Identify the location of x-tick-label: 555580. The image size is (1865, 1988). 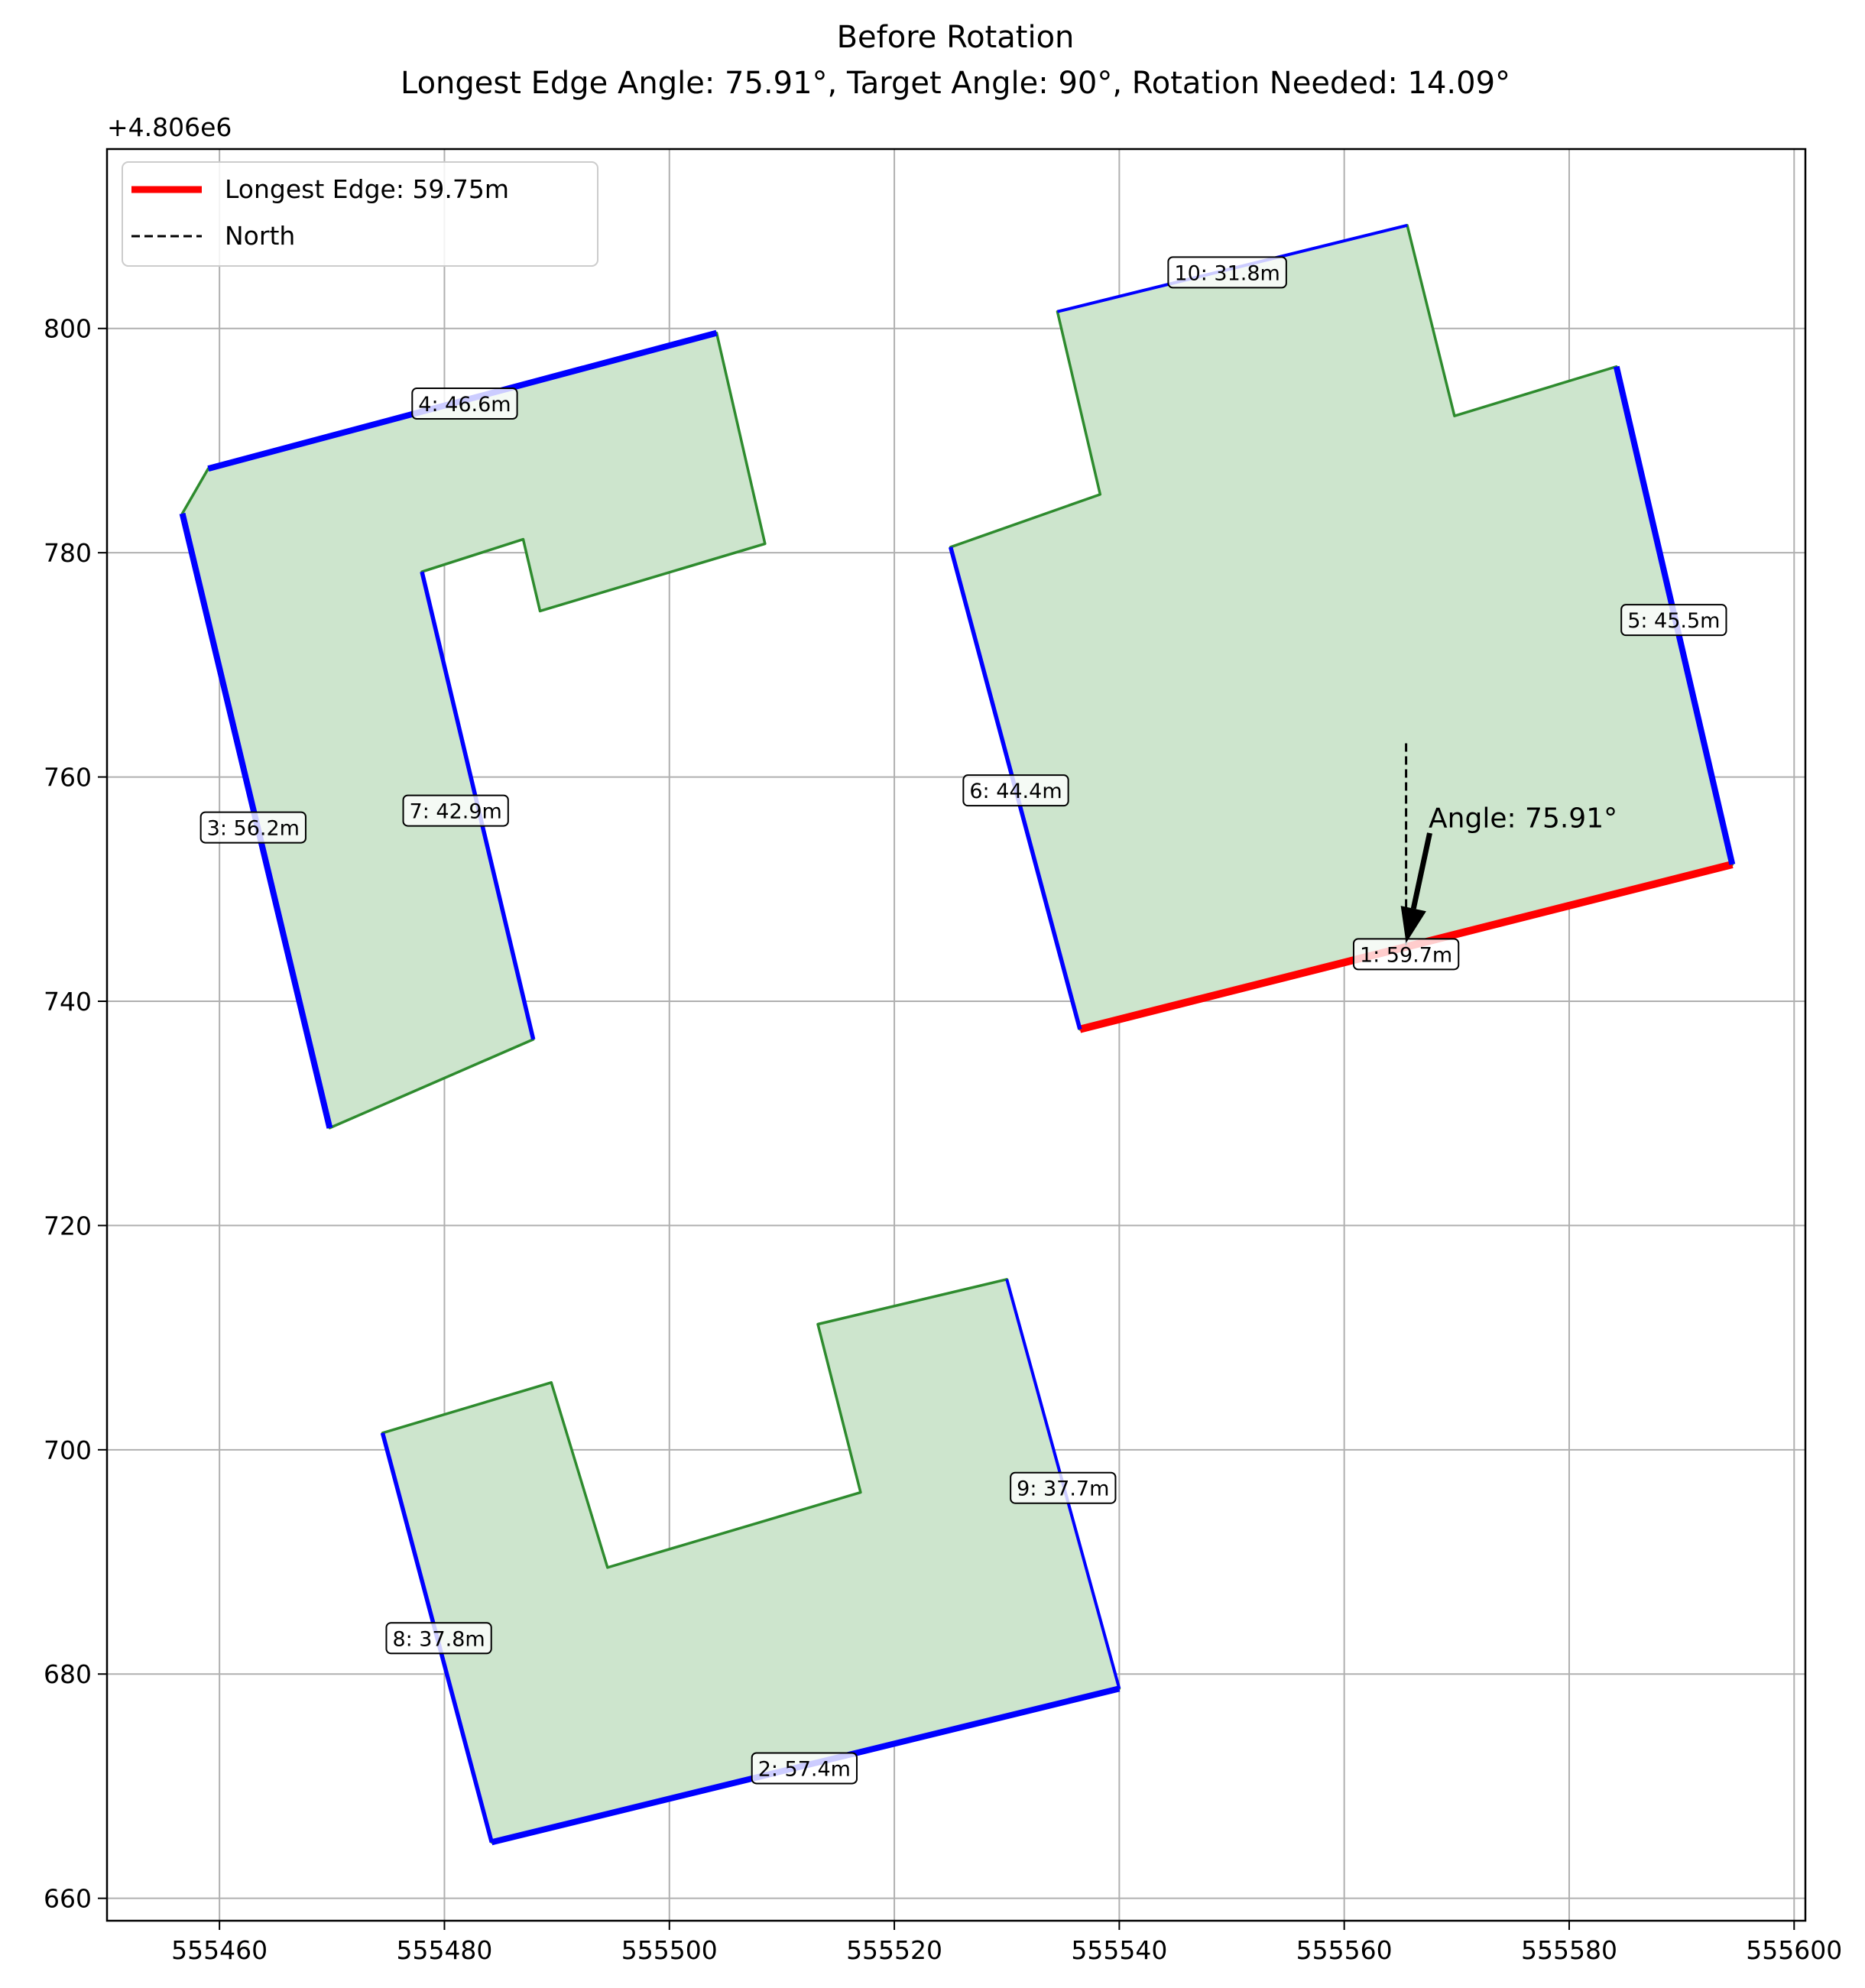
(1569, 1950).